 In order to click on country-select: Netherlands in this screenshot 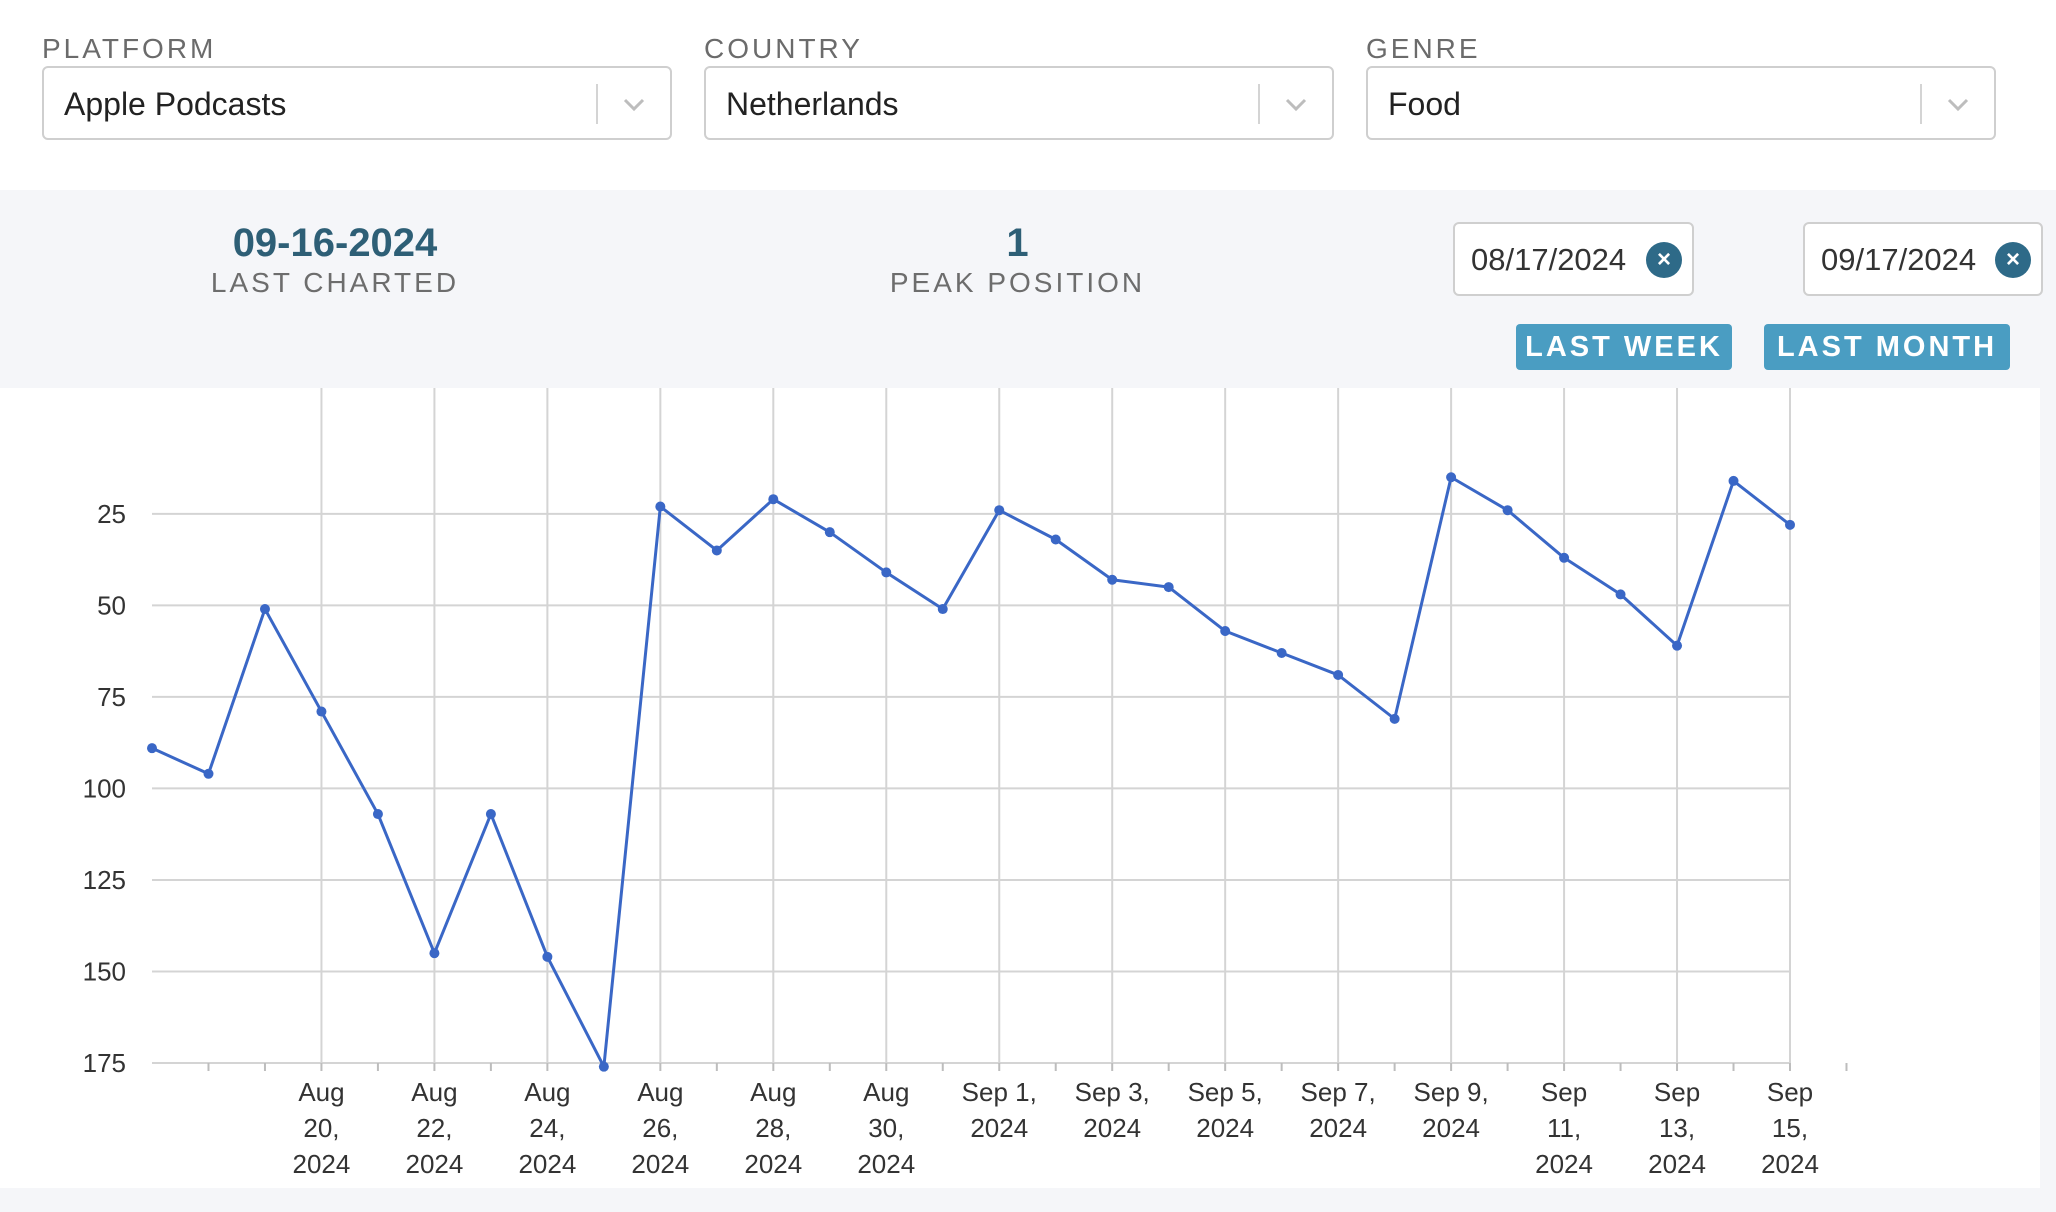, I will do `click(1019, 103)`.